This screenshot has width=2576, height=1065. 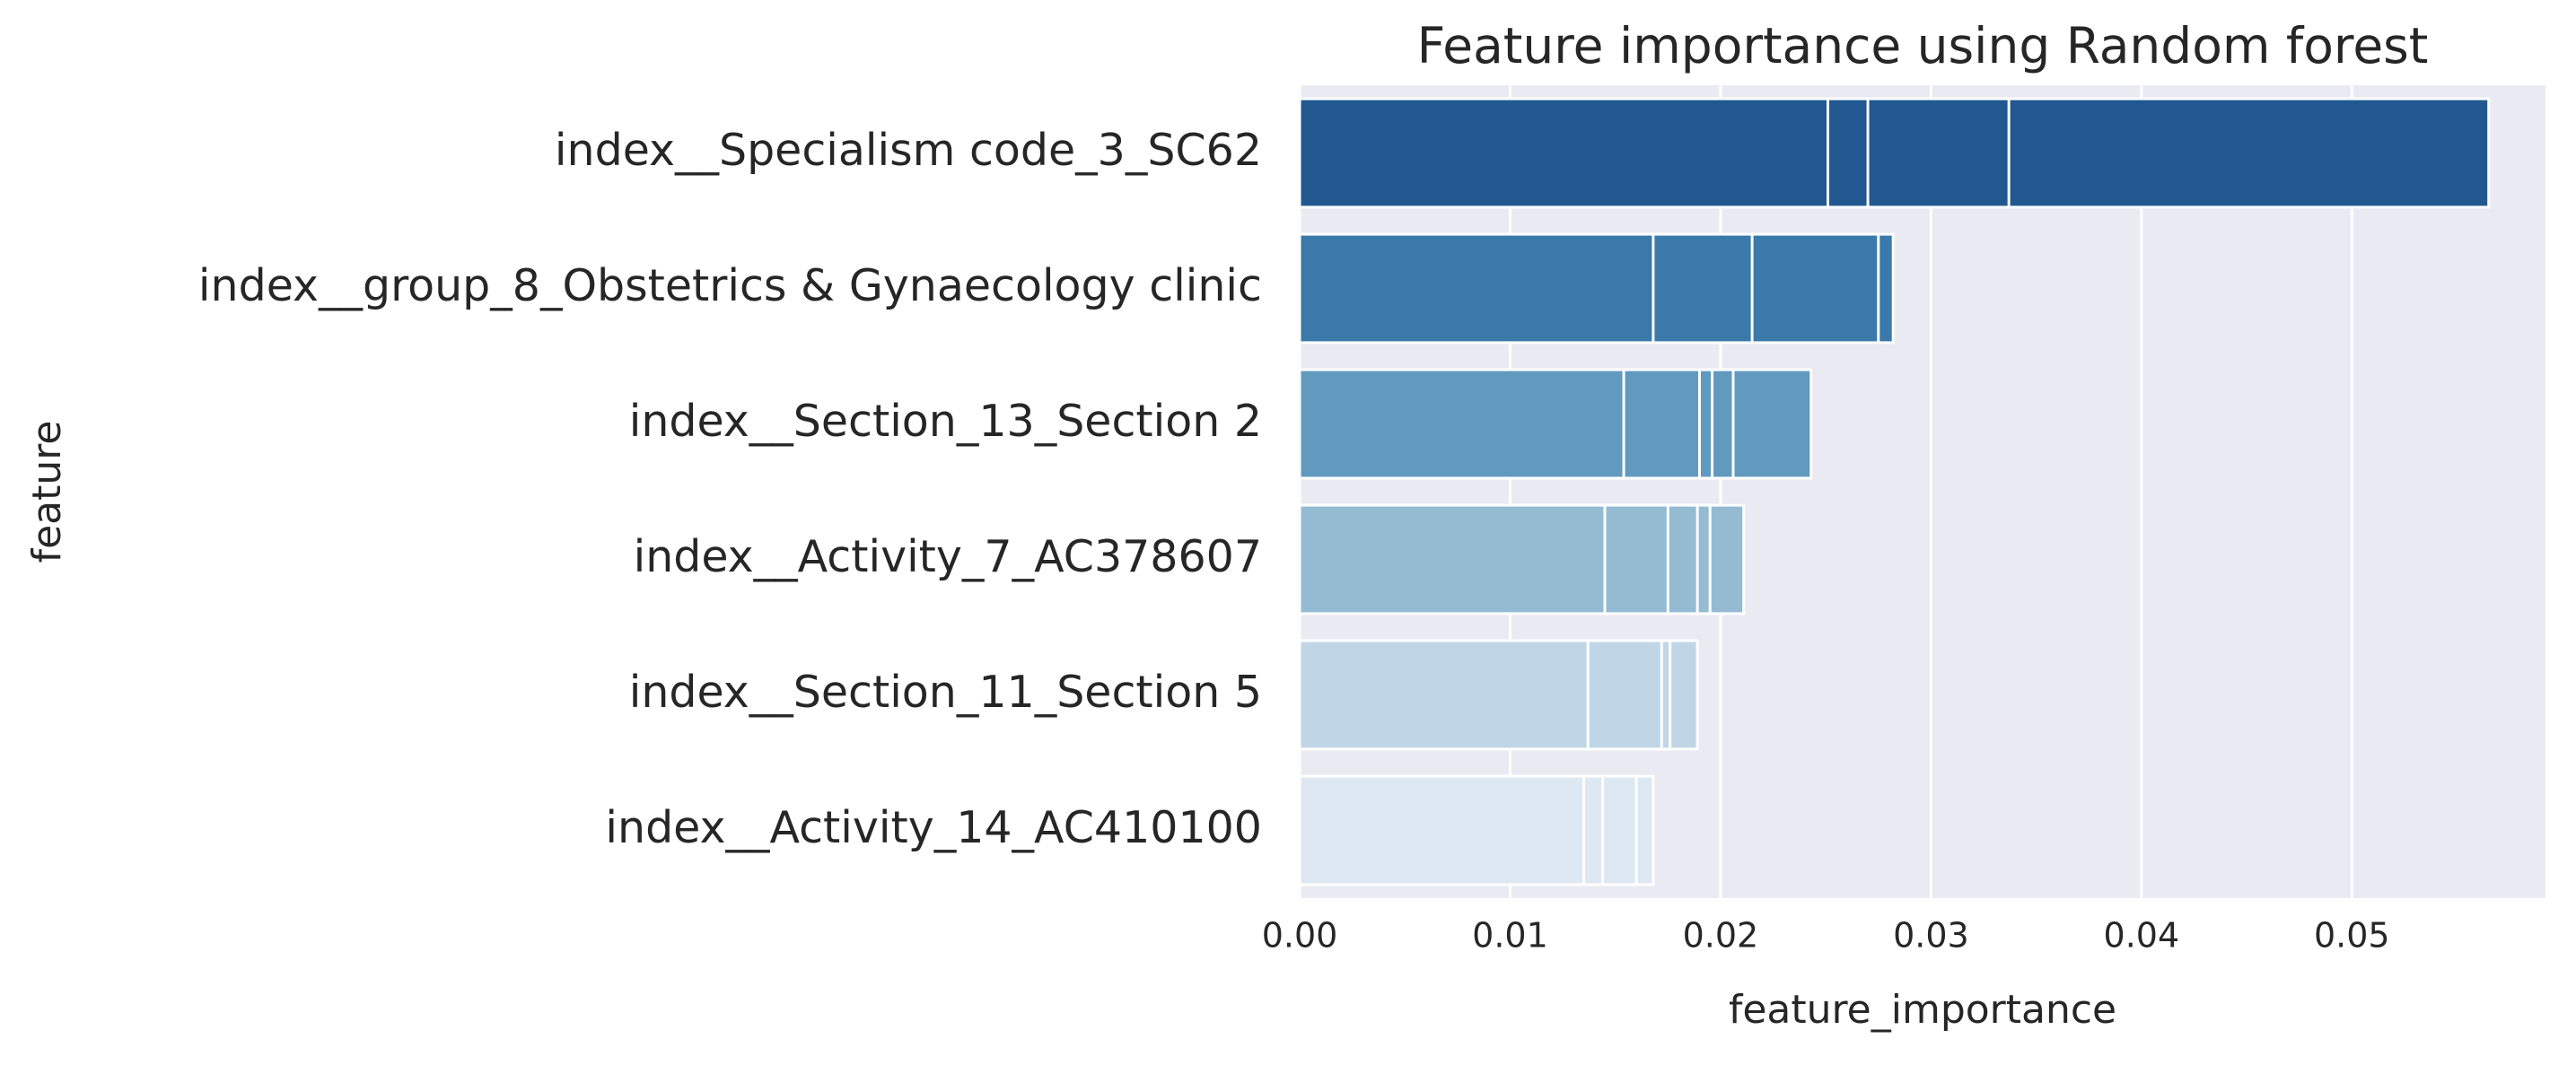 I want to click on x-tick-label: 0.03, so click(x=1931, y=936).